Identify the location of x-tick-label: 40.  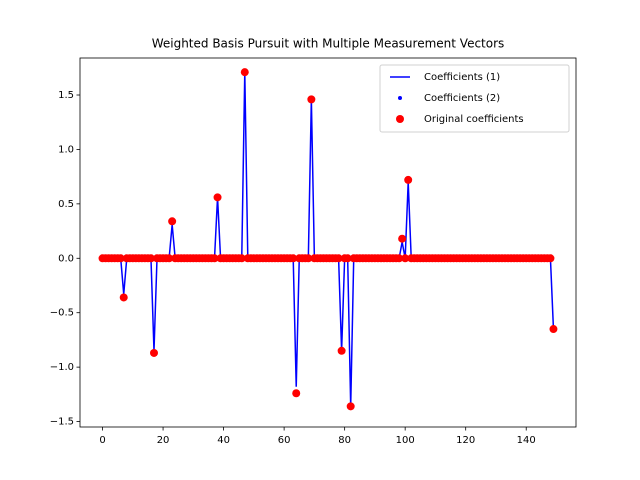
(223, 440).